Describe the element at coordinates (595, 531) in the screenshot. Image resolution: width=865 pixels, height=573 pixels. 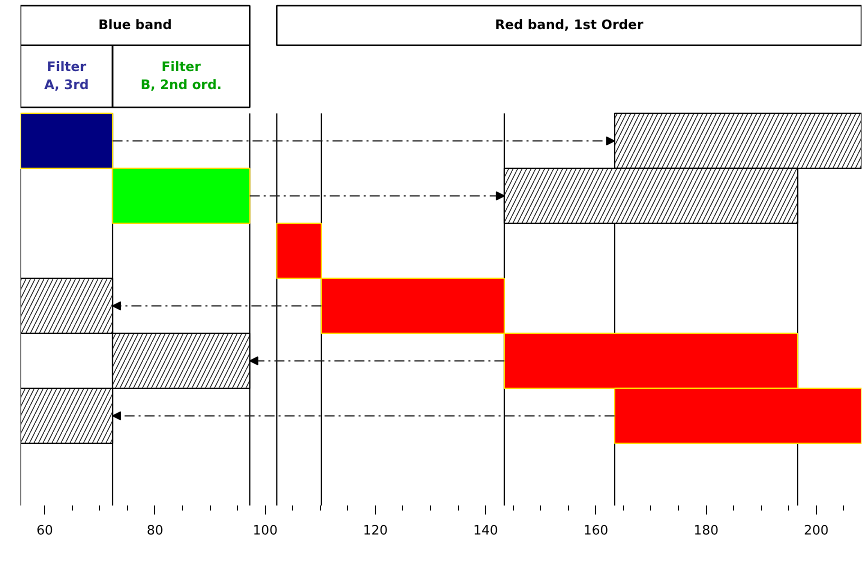
I see `x-tick-label: 160` at that location.